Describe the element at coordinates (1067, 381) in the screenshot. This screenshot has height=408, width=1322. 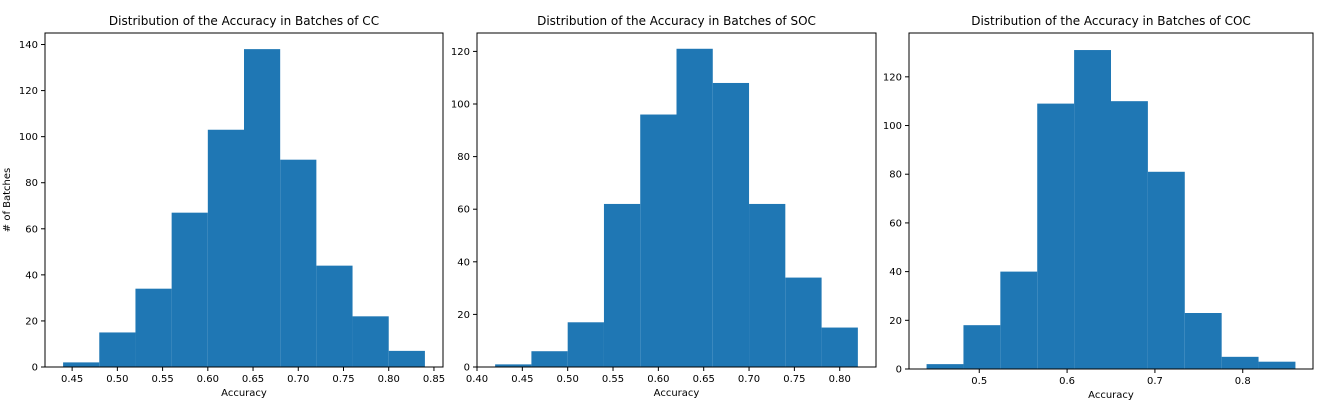
I see `x-tick-label: 0.6` at that location.